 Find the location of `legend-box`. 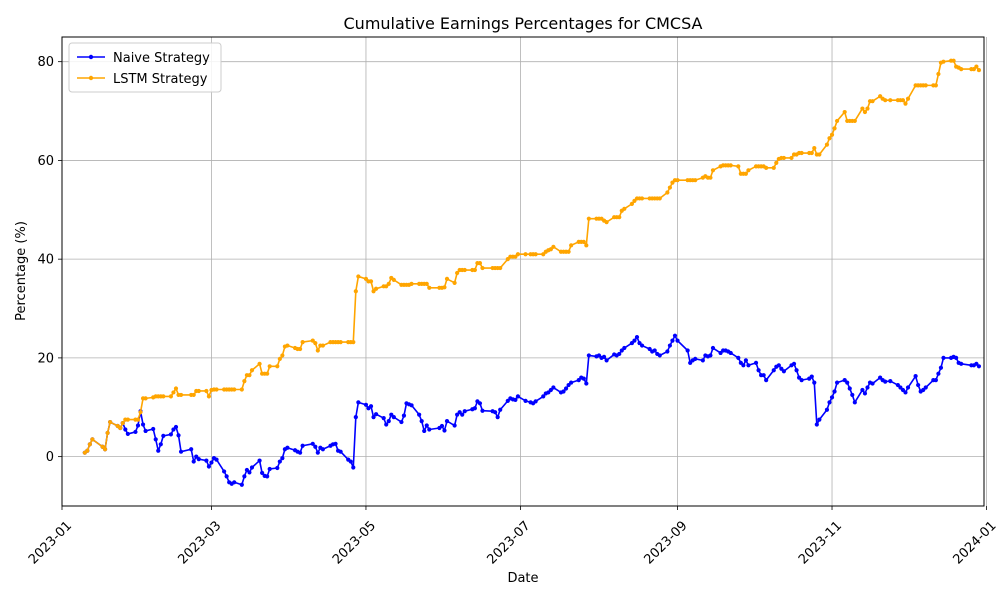

legend-box is located at coordinates (145, 67).